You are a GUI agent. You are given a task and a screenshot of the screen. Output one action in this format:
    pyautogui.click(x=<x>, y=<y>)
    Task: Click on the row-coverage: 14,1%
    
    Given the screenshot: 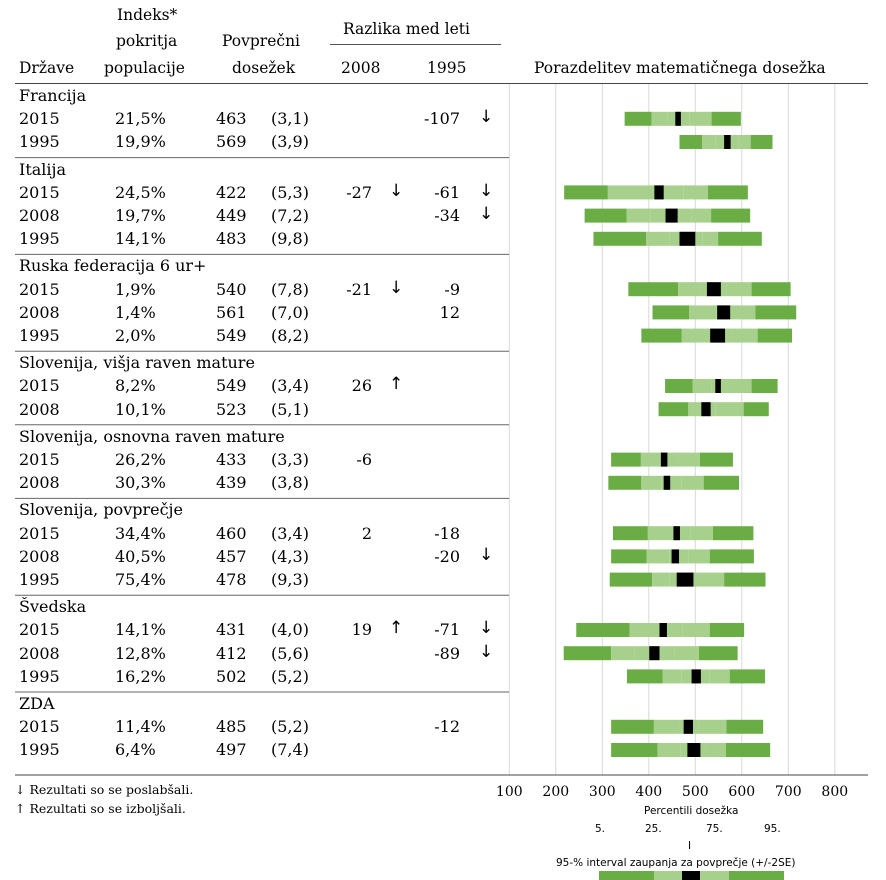 What is the action you would take?
    pyautogui.click(x=140, y=630)
    